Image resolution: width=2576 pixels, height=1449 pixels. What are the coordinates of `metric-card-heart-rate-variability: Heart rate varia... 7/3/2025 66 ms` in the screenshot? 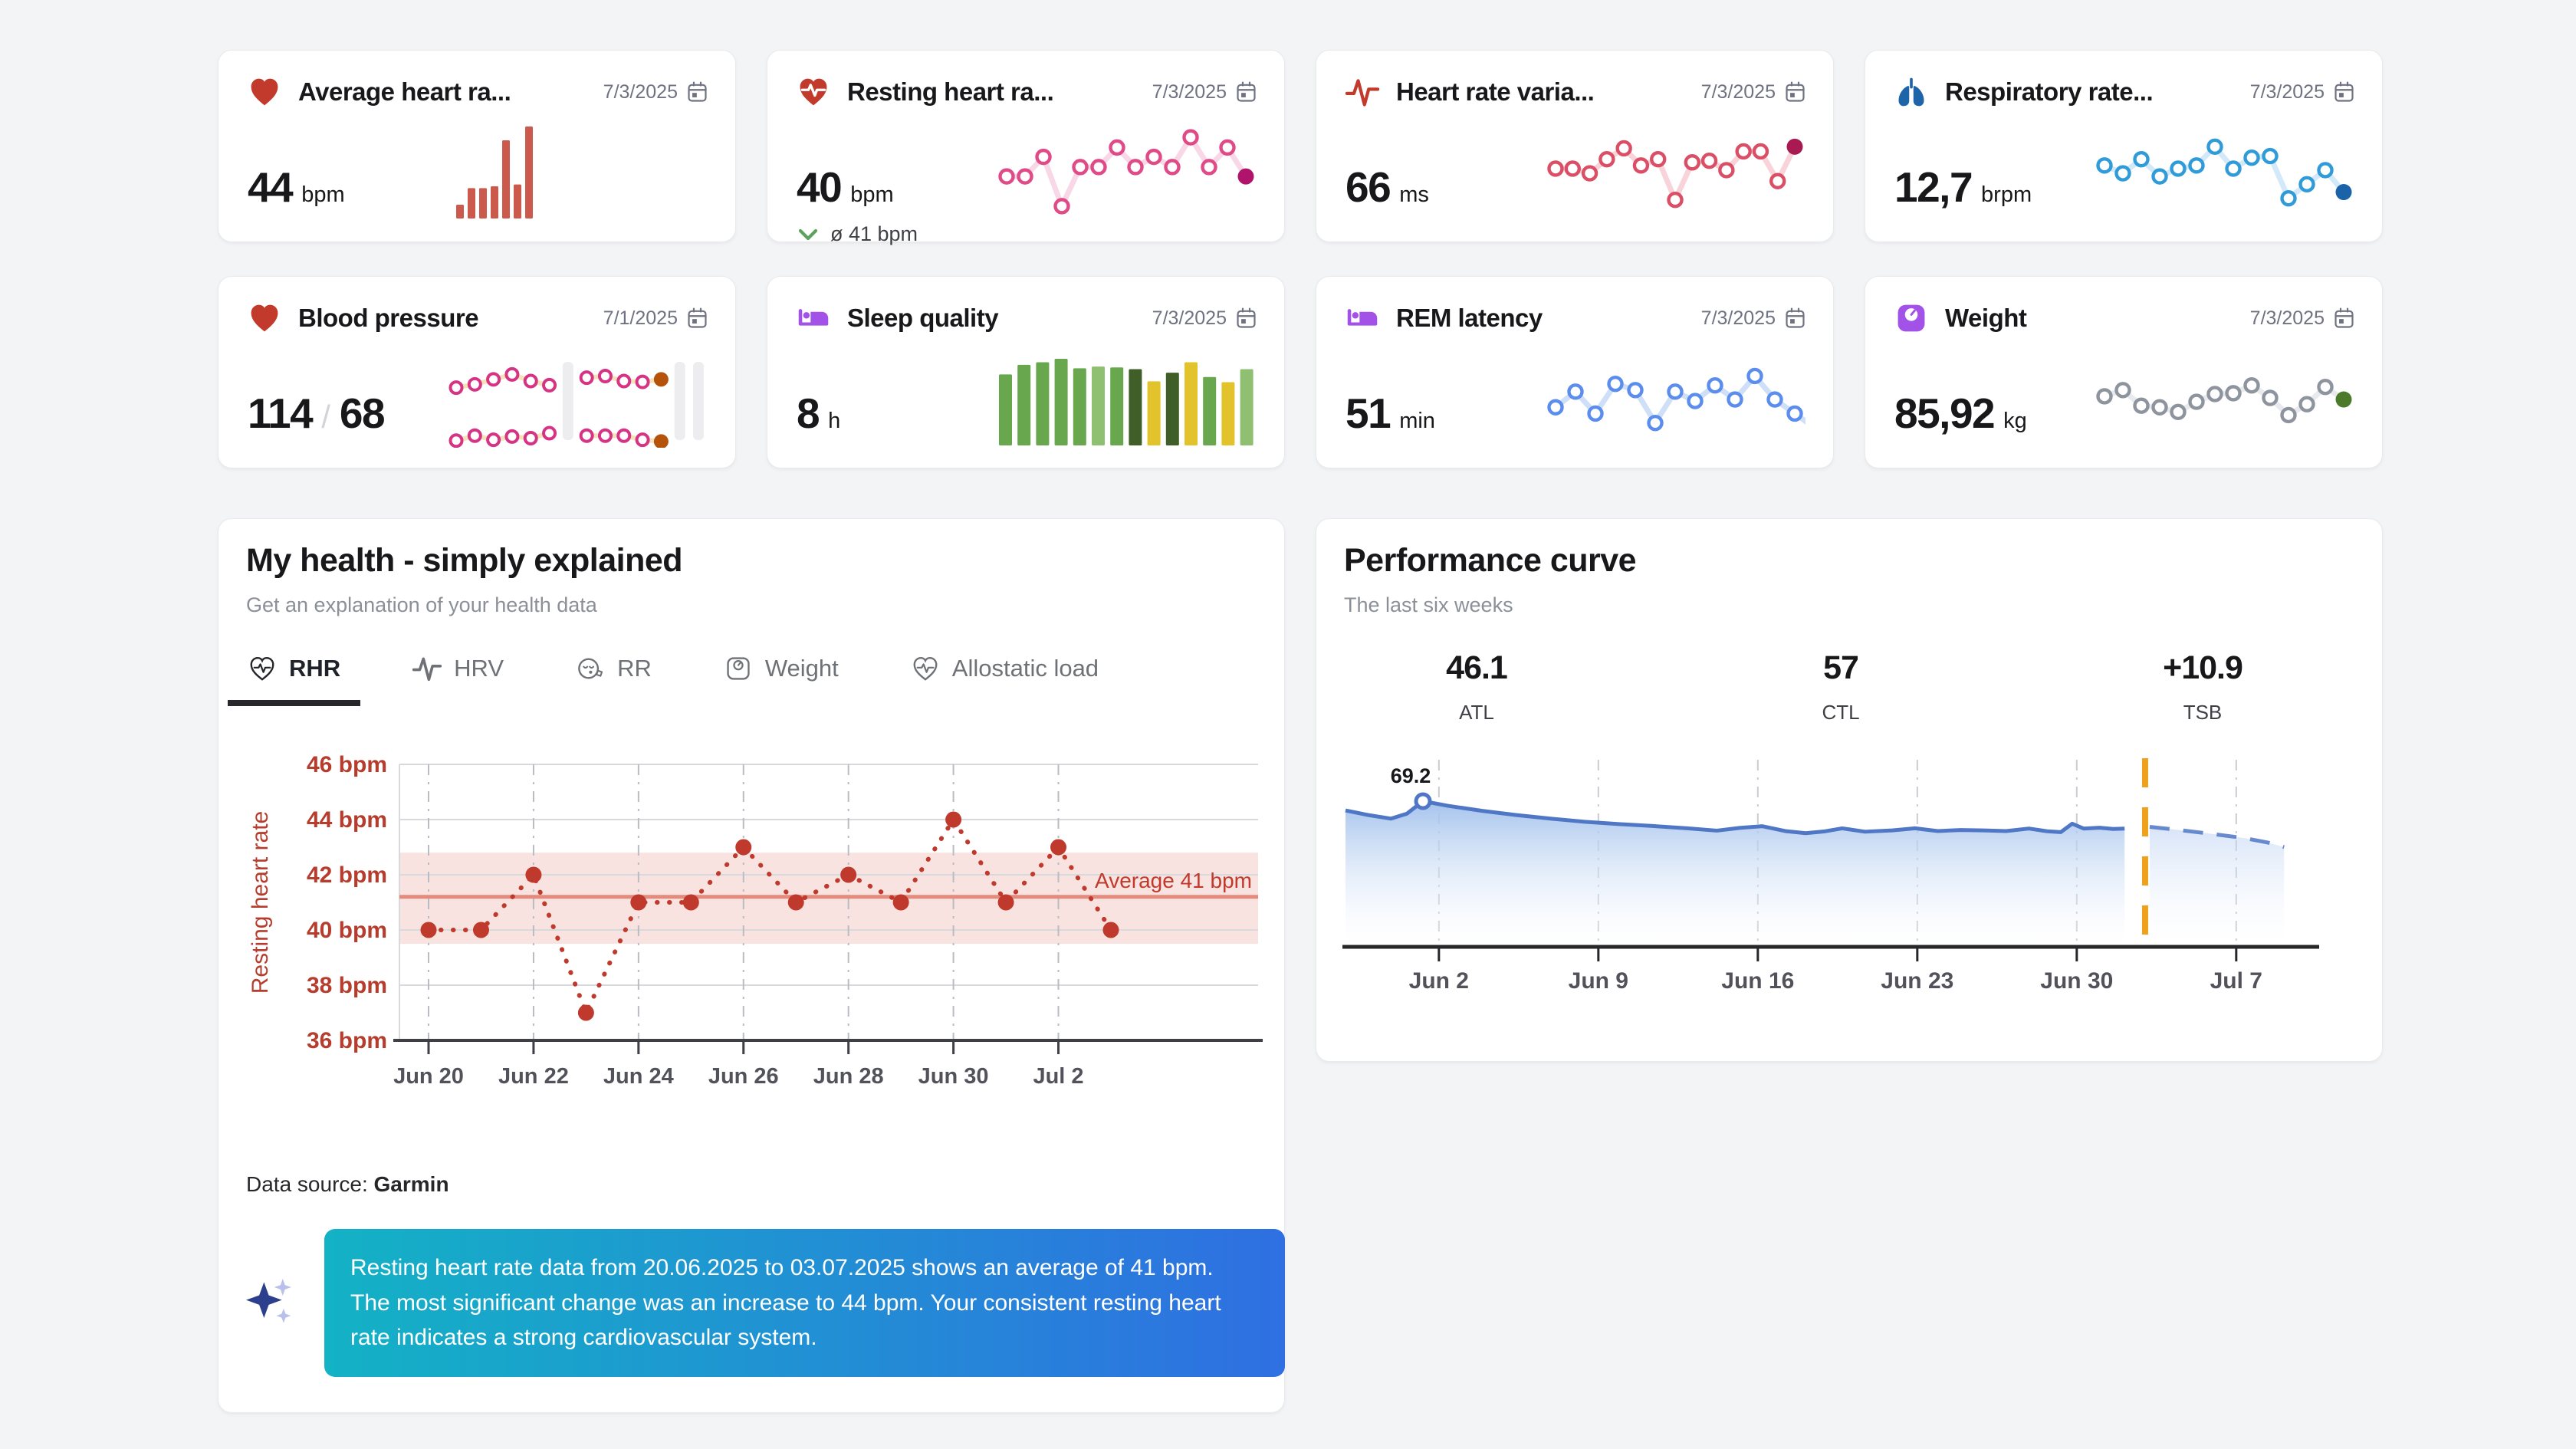 It's located at (1575, 146).